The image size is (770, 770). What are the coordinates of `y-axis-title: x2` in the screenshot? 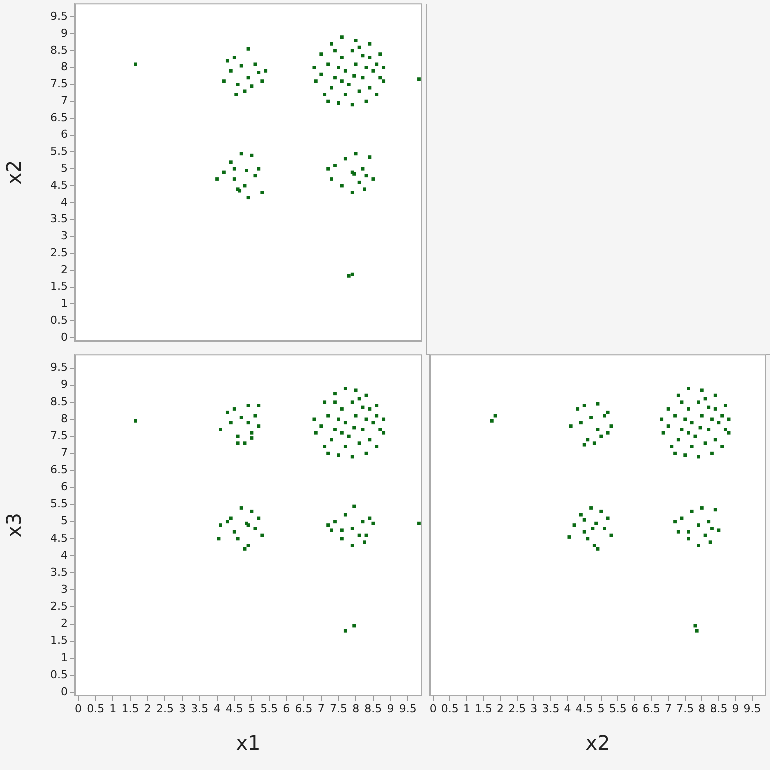 It's located at (14, 173).